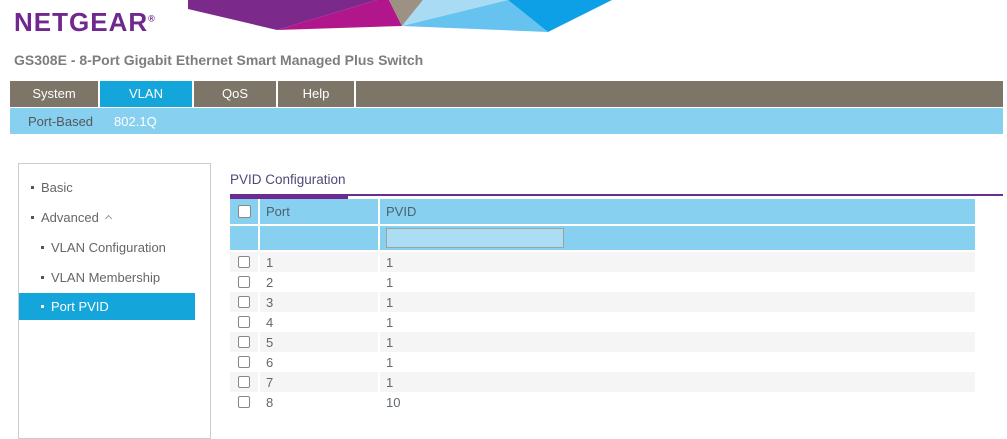  I want to click on section-title: PVID Configuration, so click(288, 179).